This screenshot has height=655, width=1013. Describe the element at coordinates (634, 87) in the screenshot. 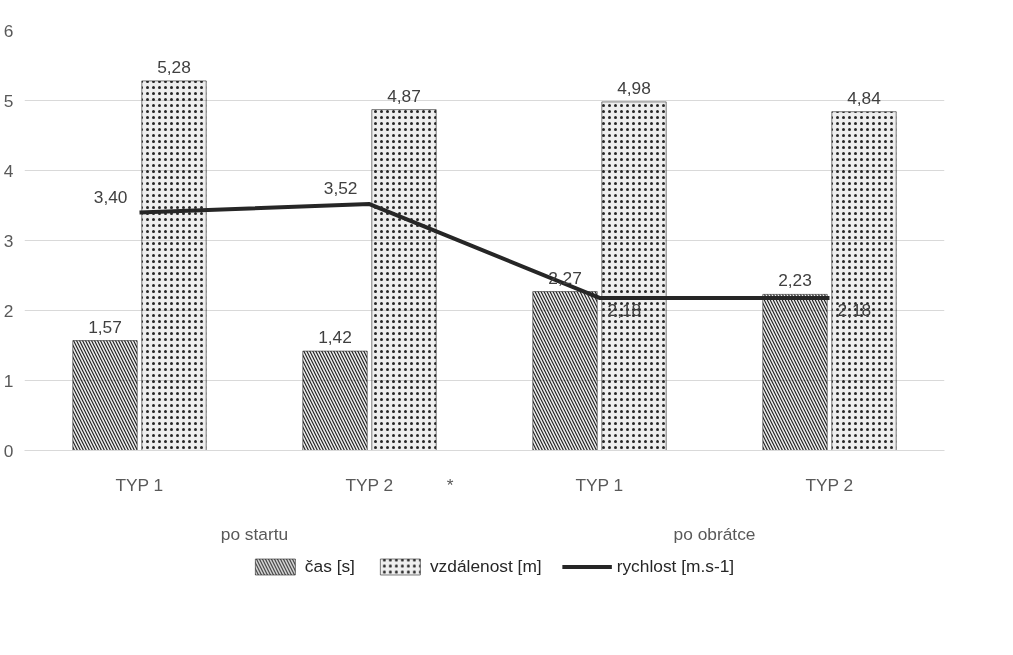

I see `data-label: 4,98` at that location.